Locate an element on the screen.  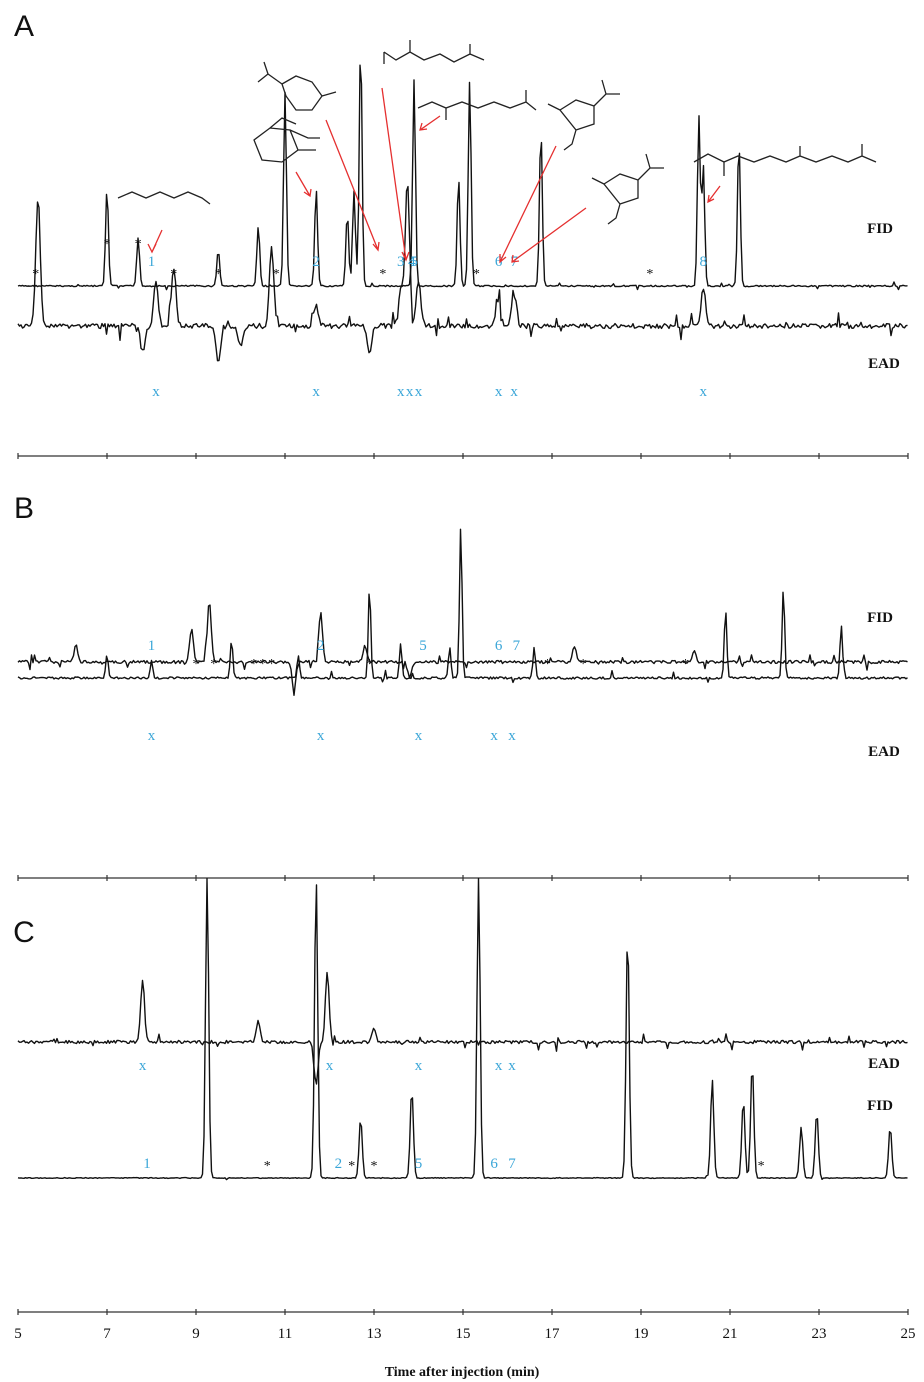
panel-letter-a: A is located at coordinates (24, 26).